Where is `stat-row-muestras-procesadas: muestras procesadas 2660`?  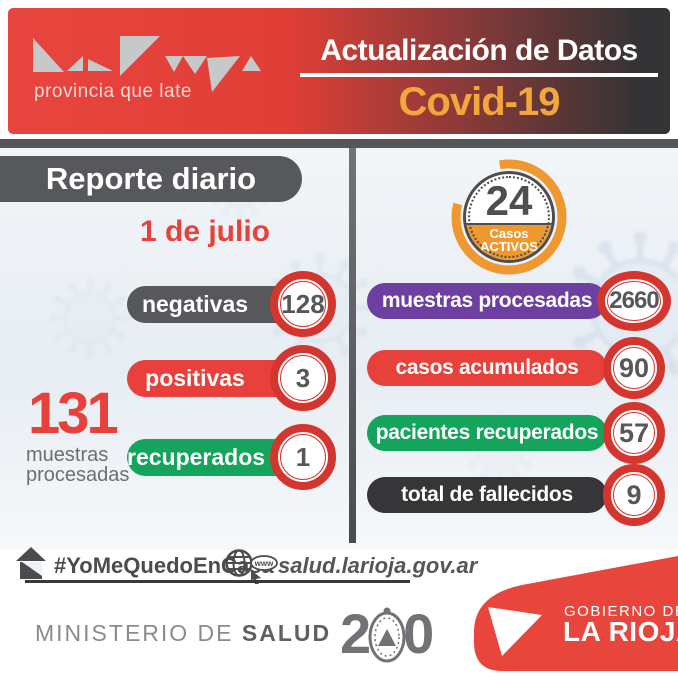 stat-row-muestras-procesadas: muestras procesadas 2660 is located at coordinates (514, 301).